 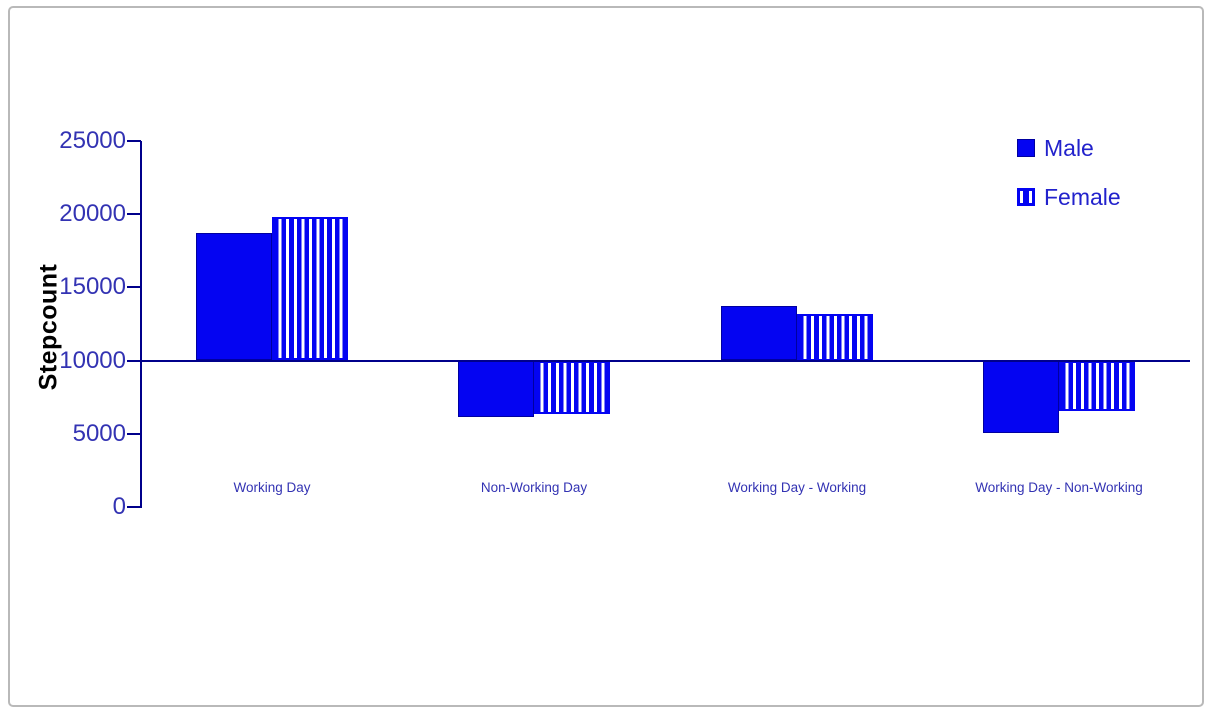 What do you see at coordinates (1026, 148) in the screenshot?
I see `legend-swatch-solid` at bounding box center [1026, 148].